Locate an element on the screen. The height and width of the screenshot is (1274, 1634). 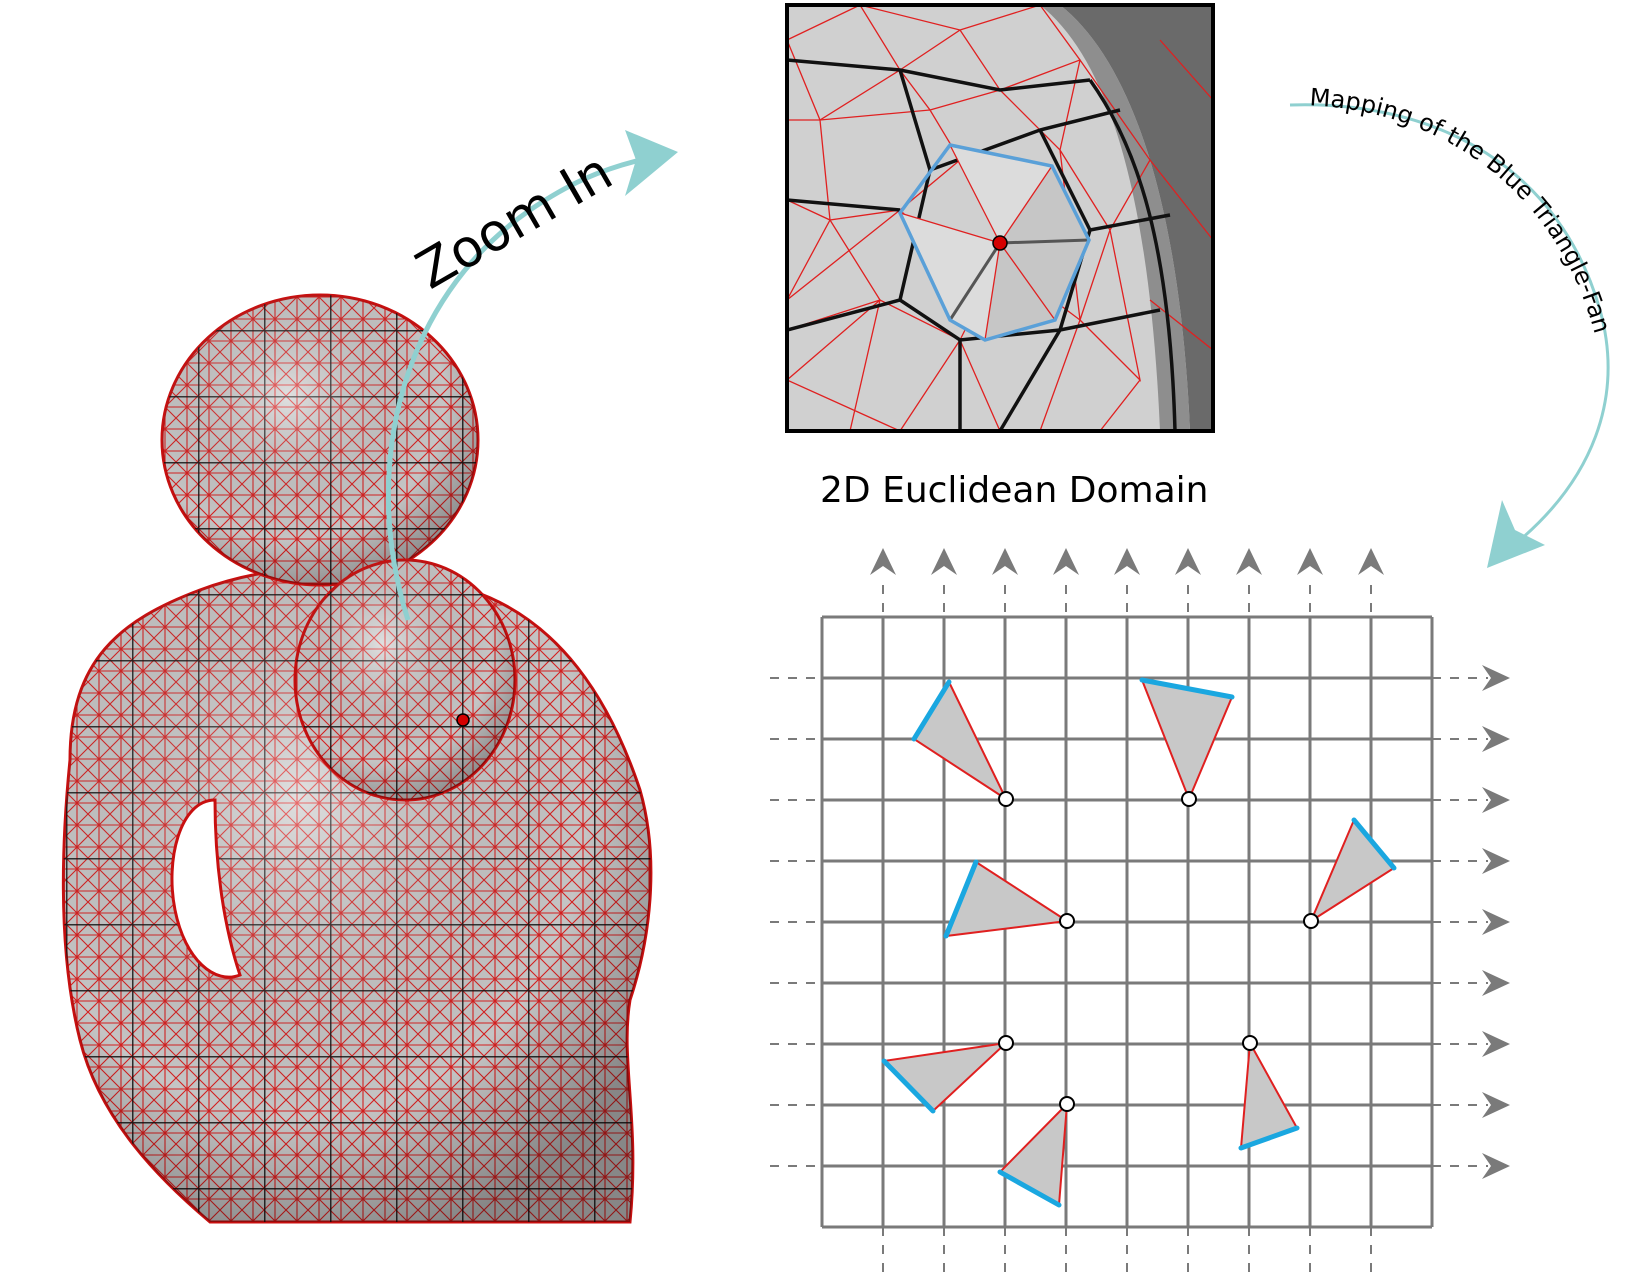
mapped-triangle is located at coordinates (1352, 871).